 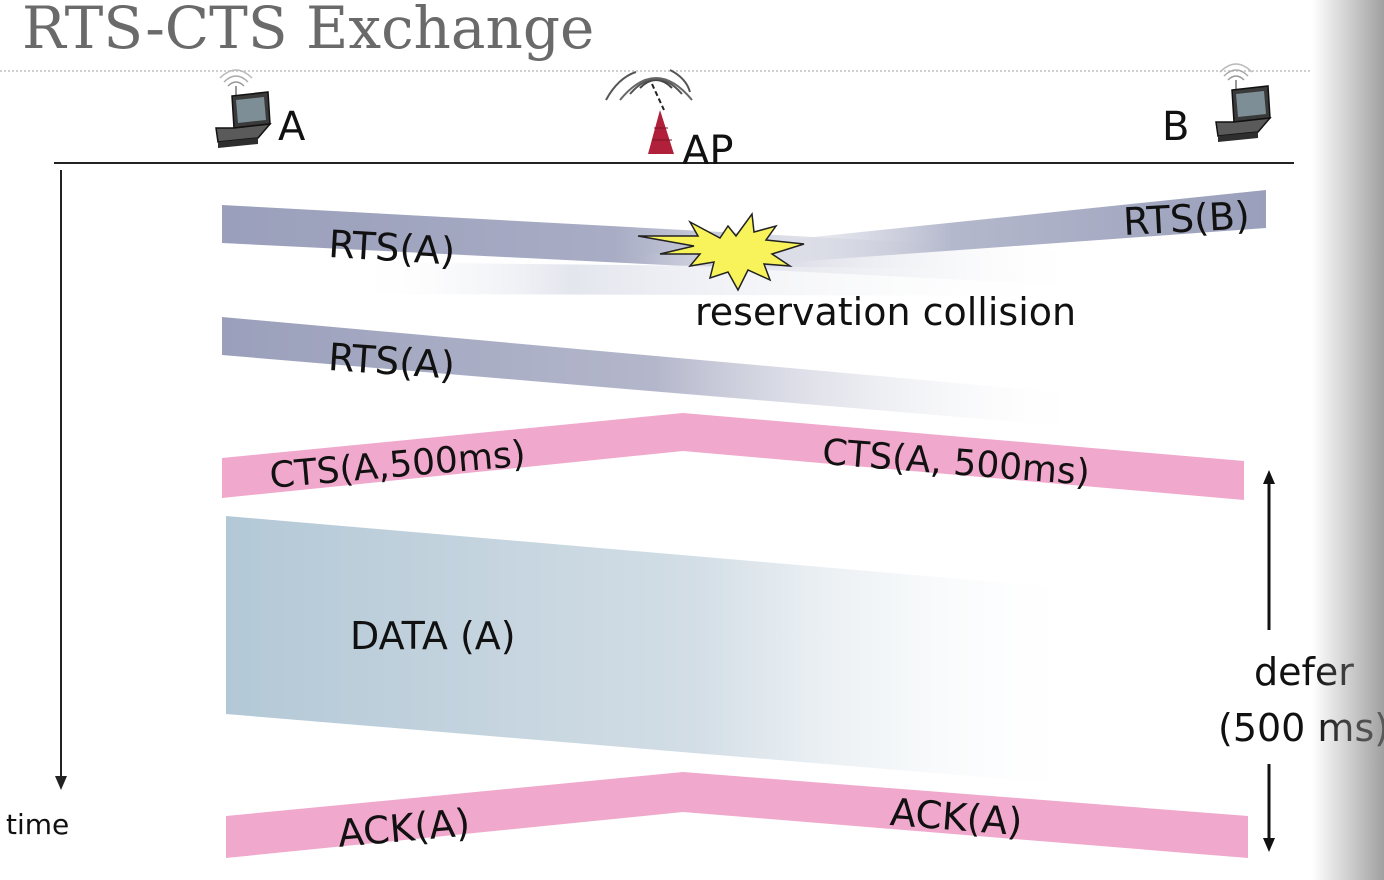 What do you see at coordinates (953, 231) in the screenshot?
I see `rts-b-band` at bounding box center [953, 231].